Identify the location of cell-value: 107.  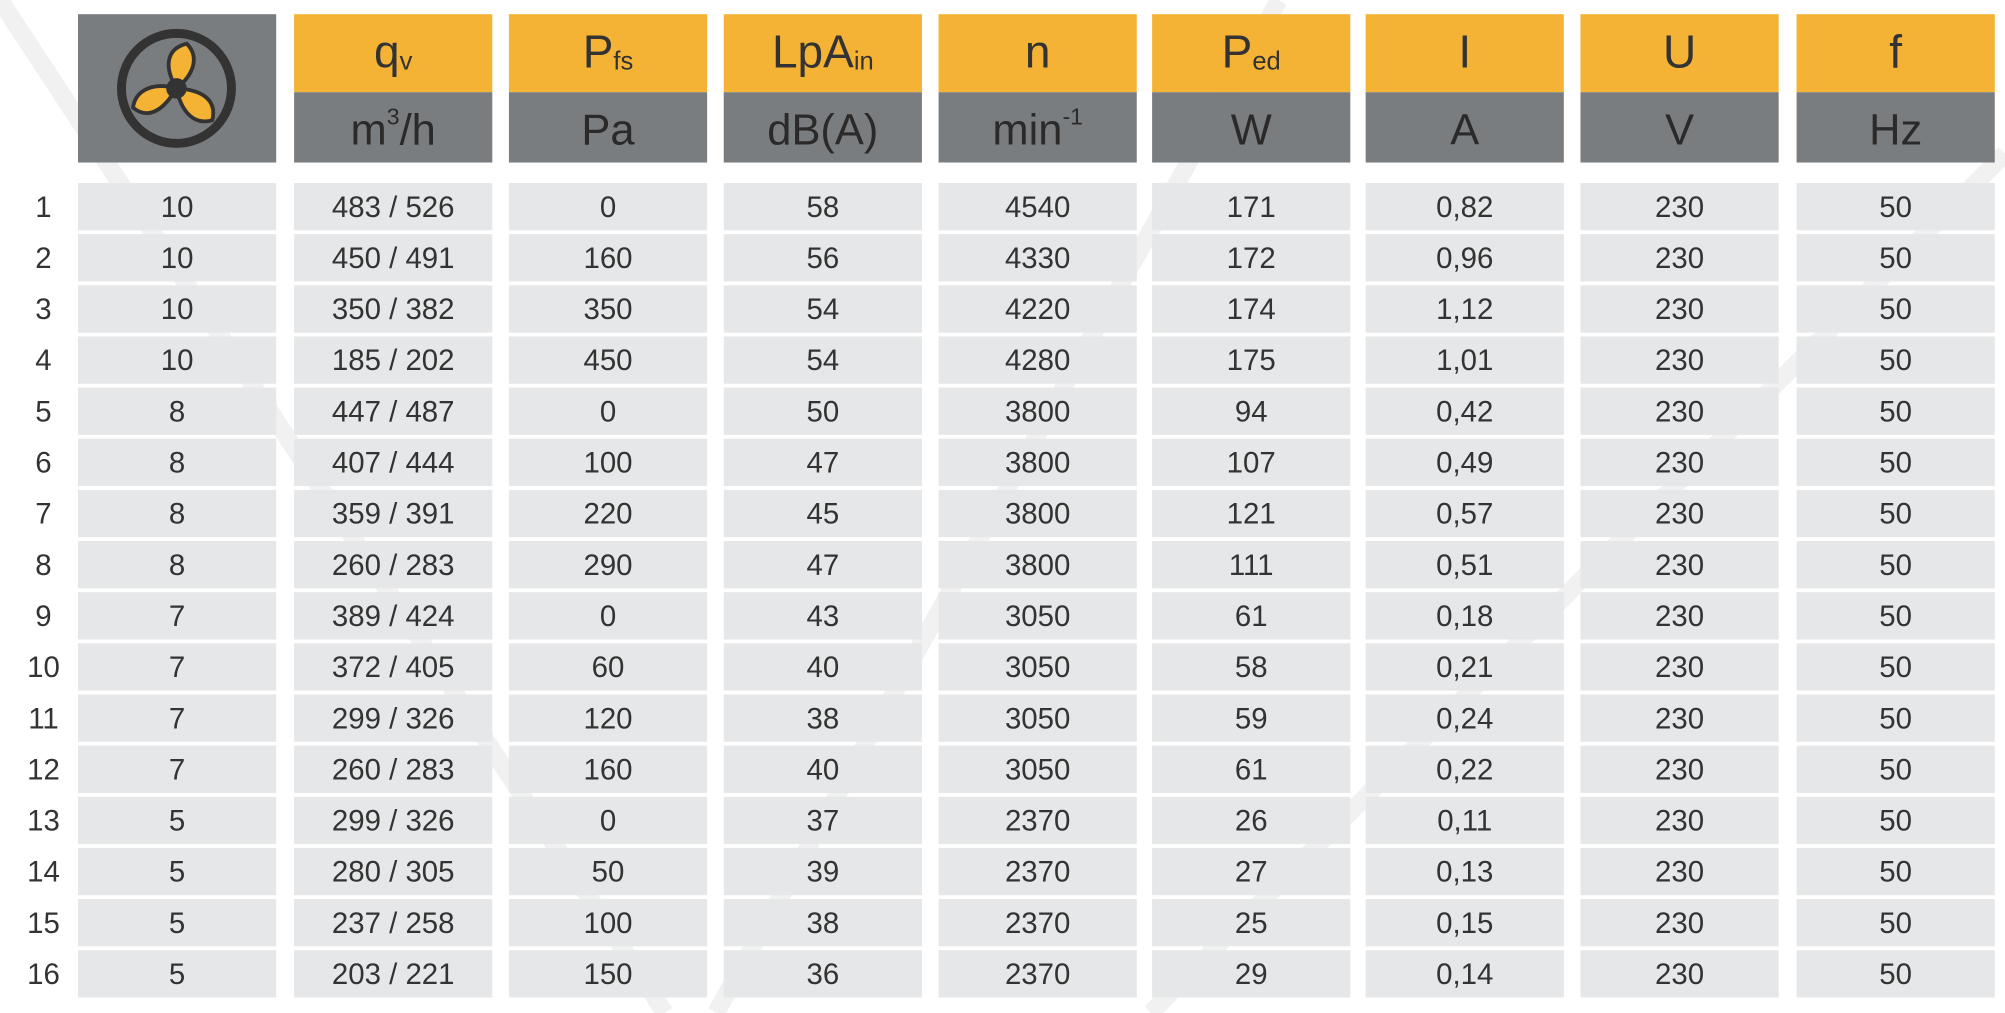
(1251, 463).